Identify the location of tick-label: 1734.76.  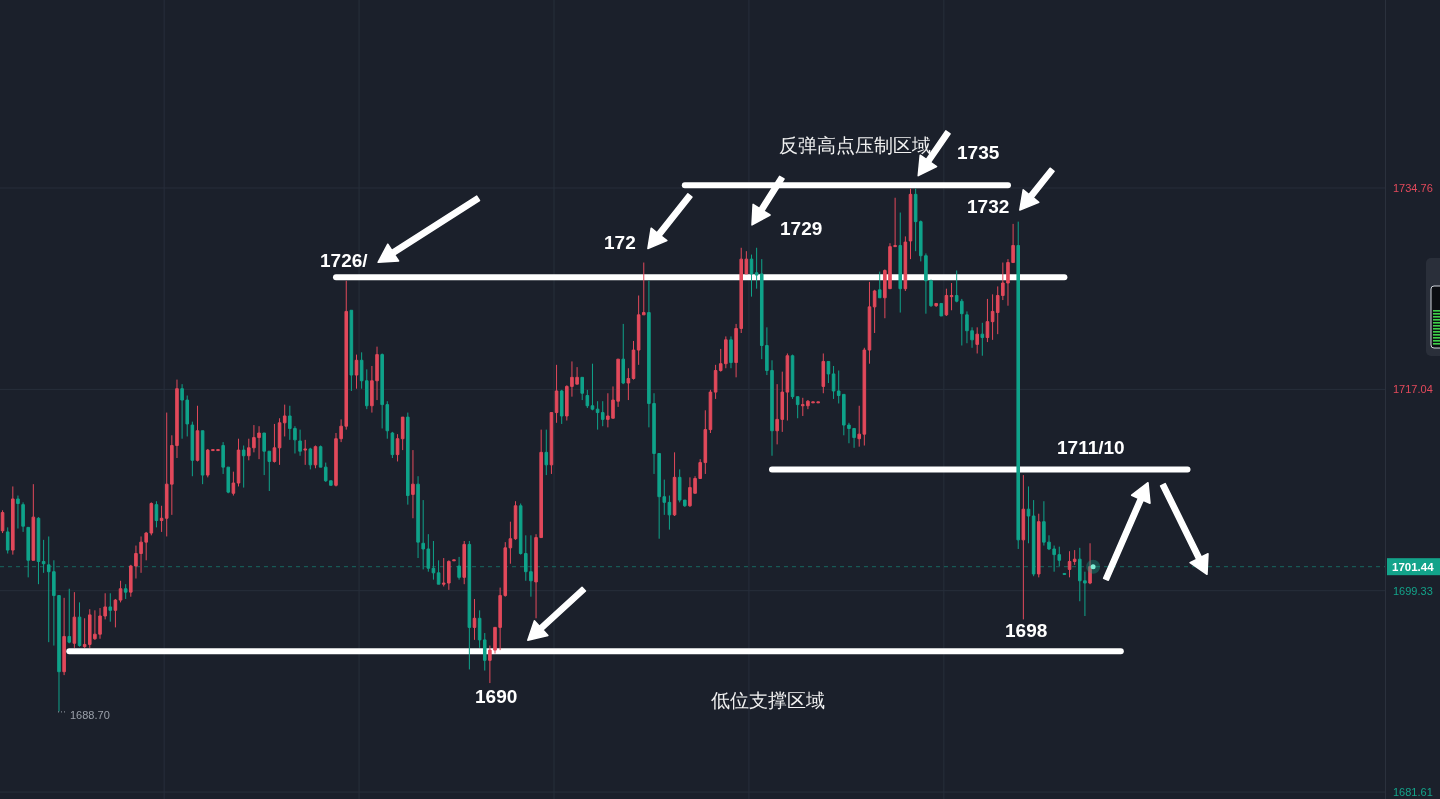
(1413, 188).